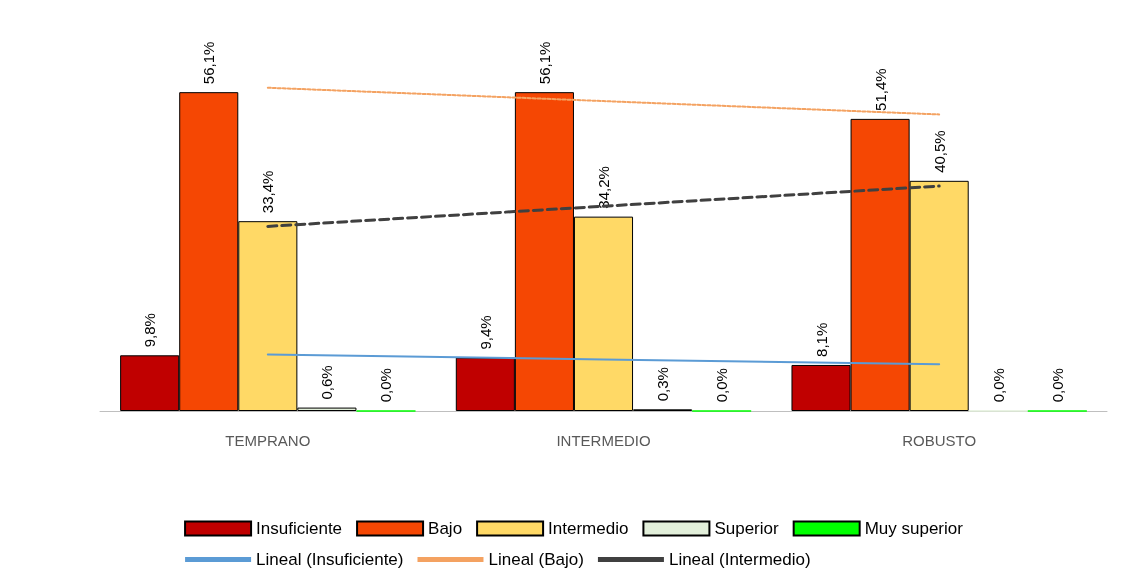 Image resolution: width=1147 pixels, height=581 pixels. I want to click on x-tick-label: ROBUSTO, so click(939, 440).